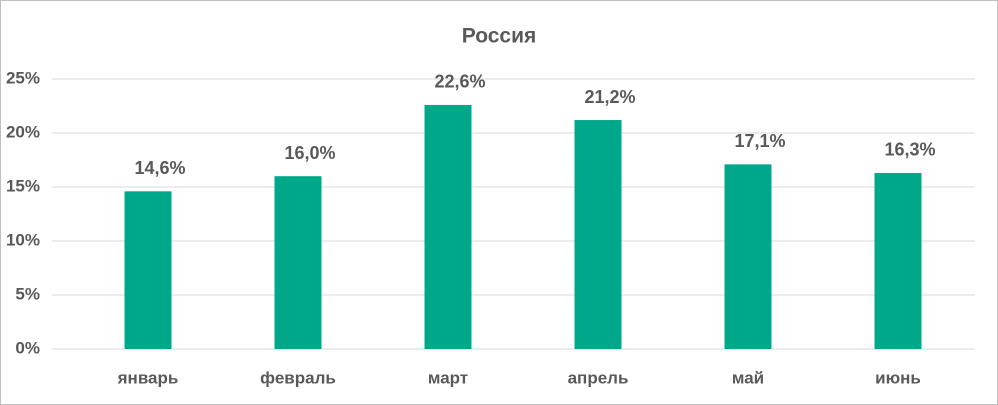  I want to click on value-label: 22,6%, so click(459, 82).